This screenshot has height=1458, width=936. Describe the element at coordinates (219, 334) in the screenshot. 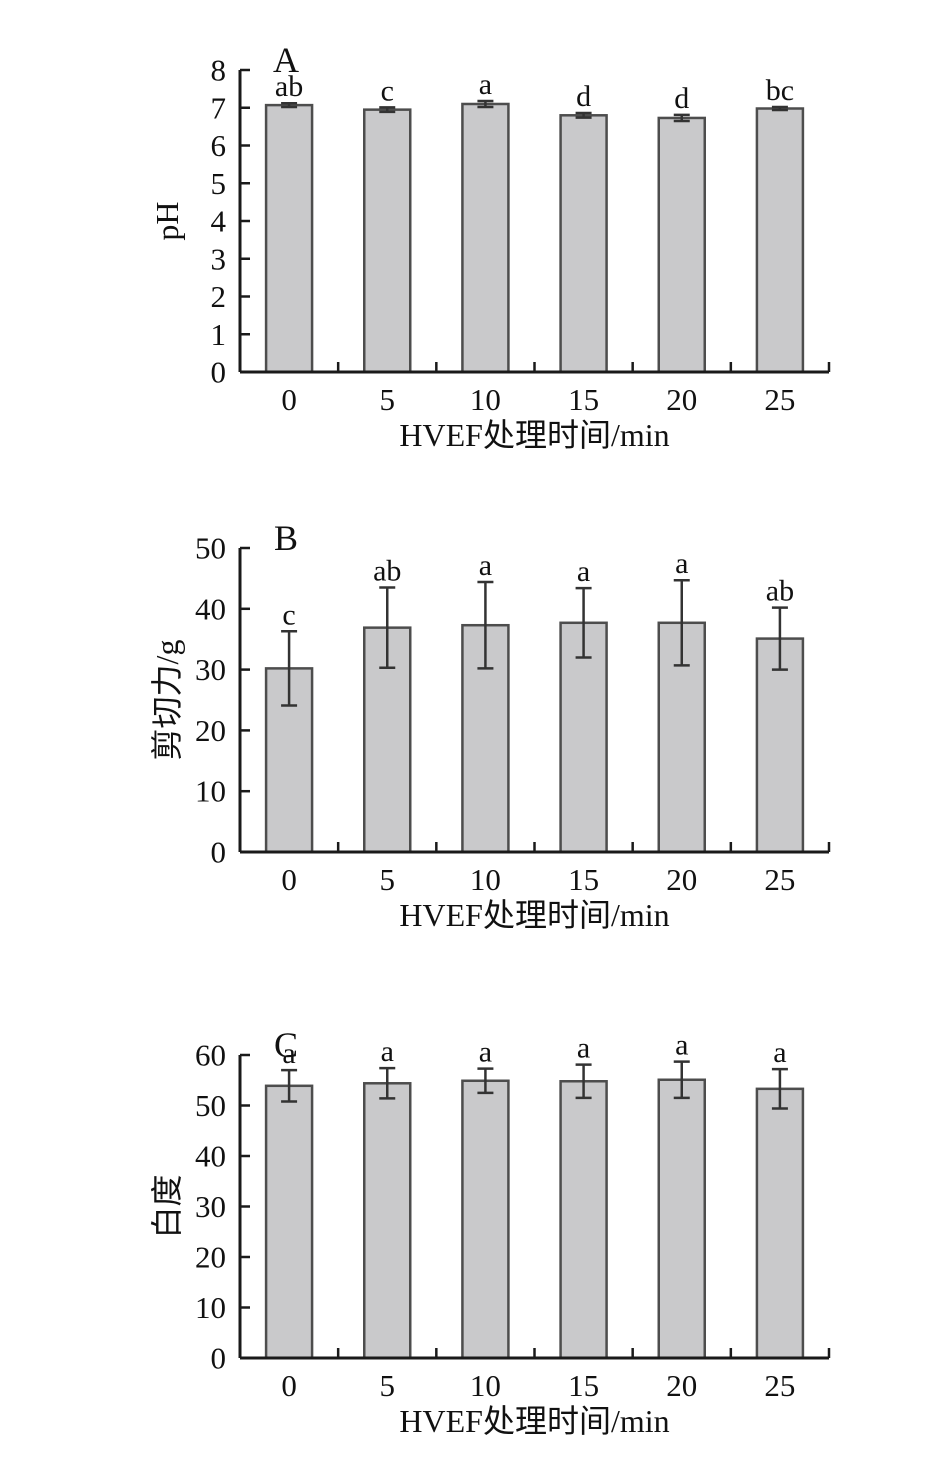

I see `y-tick-label: 1` at that location.